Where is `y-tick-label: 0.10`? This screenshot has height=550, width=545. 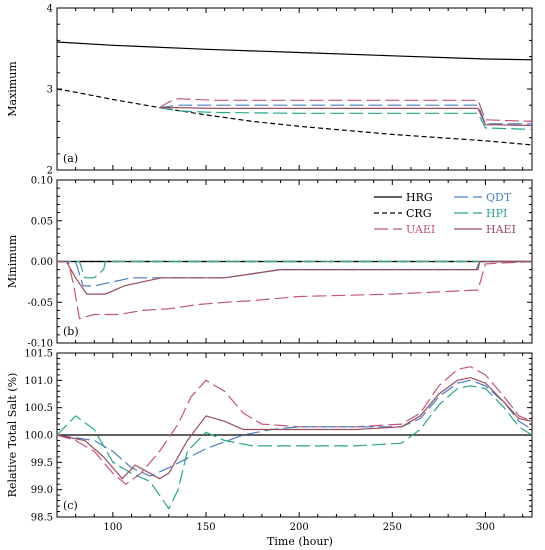
y-tick-label: 0.10 is located at coordinates (42, 181).